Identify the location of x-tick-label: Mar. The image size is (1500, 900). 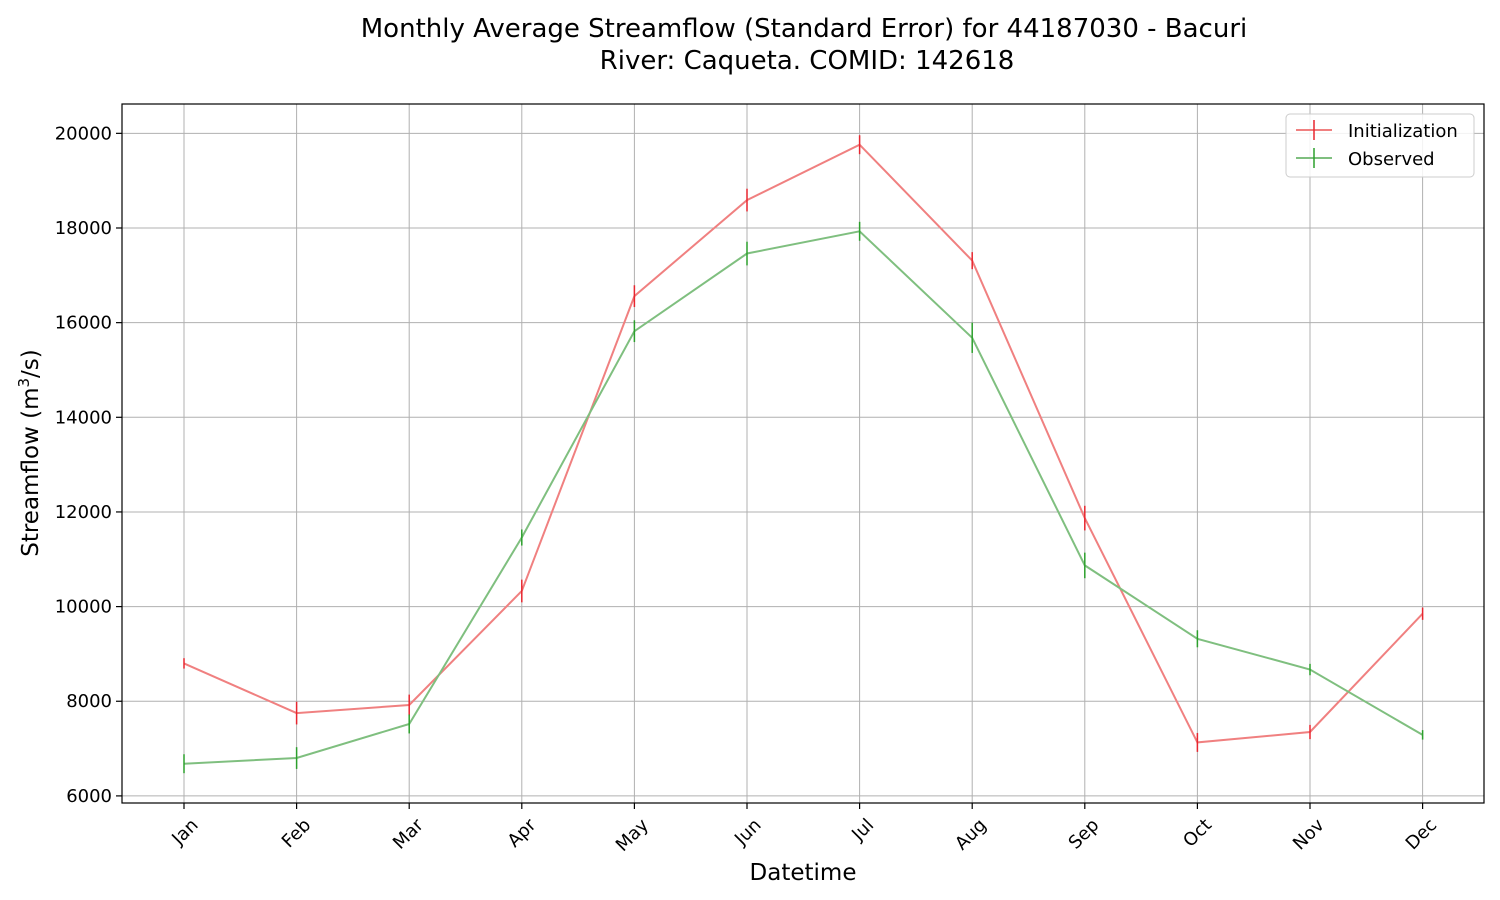
(408, 833).